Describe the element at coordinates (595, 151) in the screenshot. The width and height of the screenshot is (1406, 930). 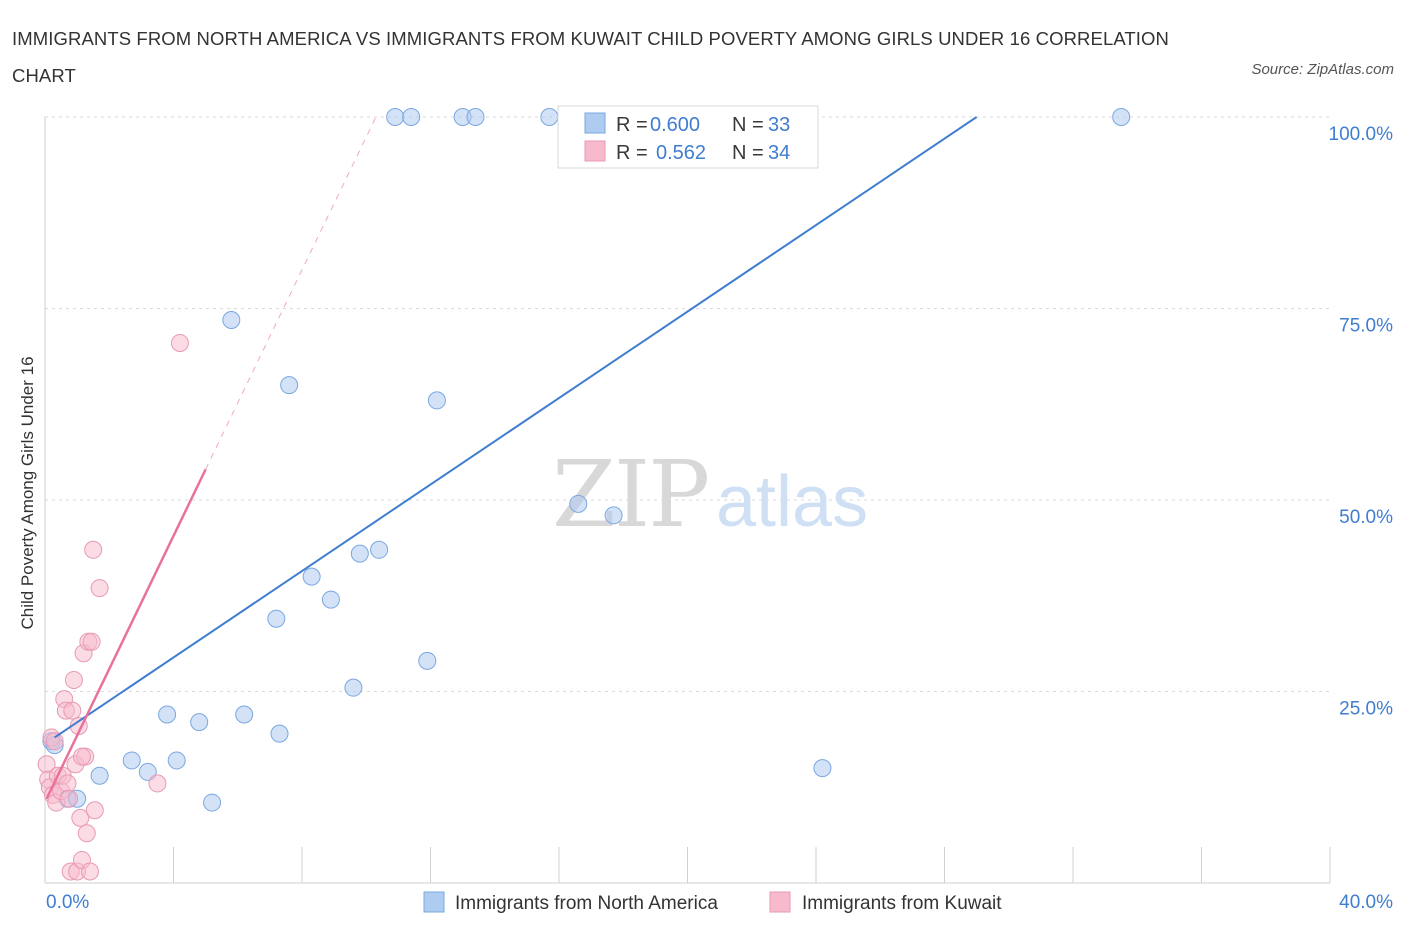
I see `legend-swatch-kuwait` at that location.